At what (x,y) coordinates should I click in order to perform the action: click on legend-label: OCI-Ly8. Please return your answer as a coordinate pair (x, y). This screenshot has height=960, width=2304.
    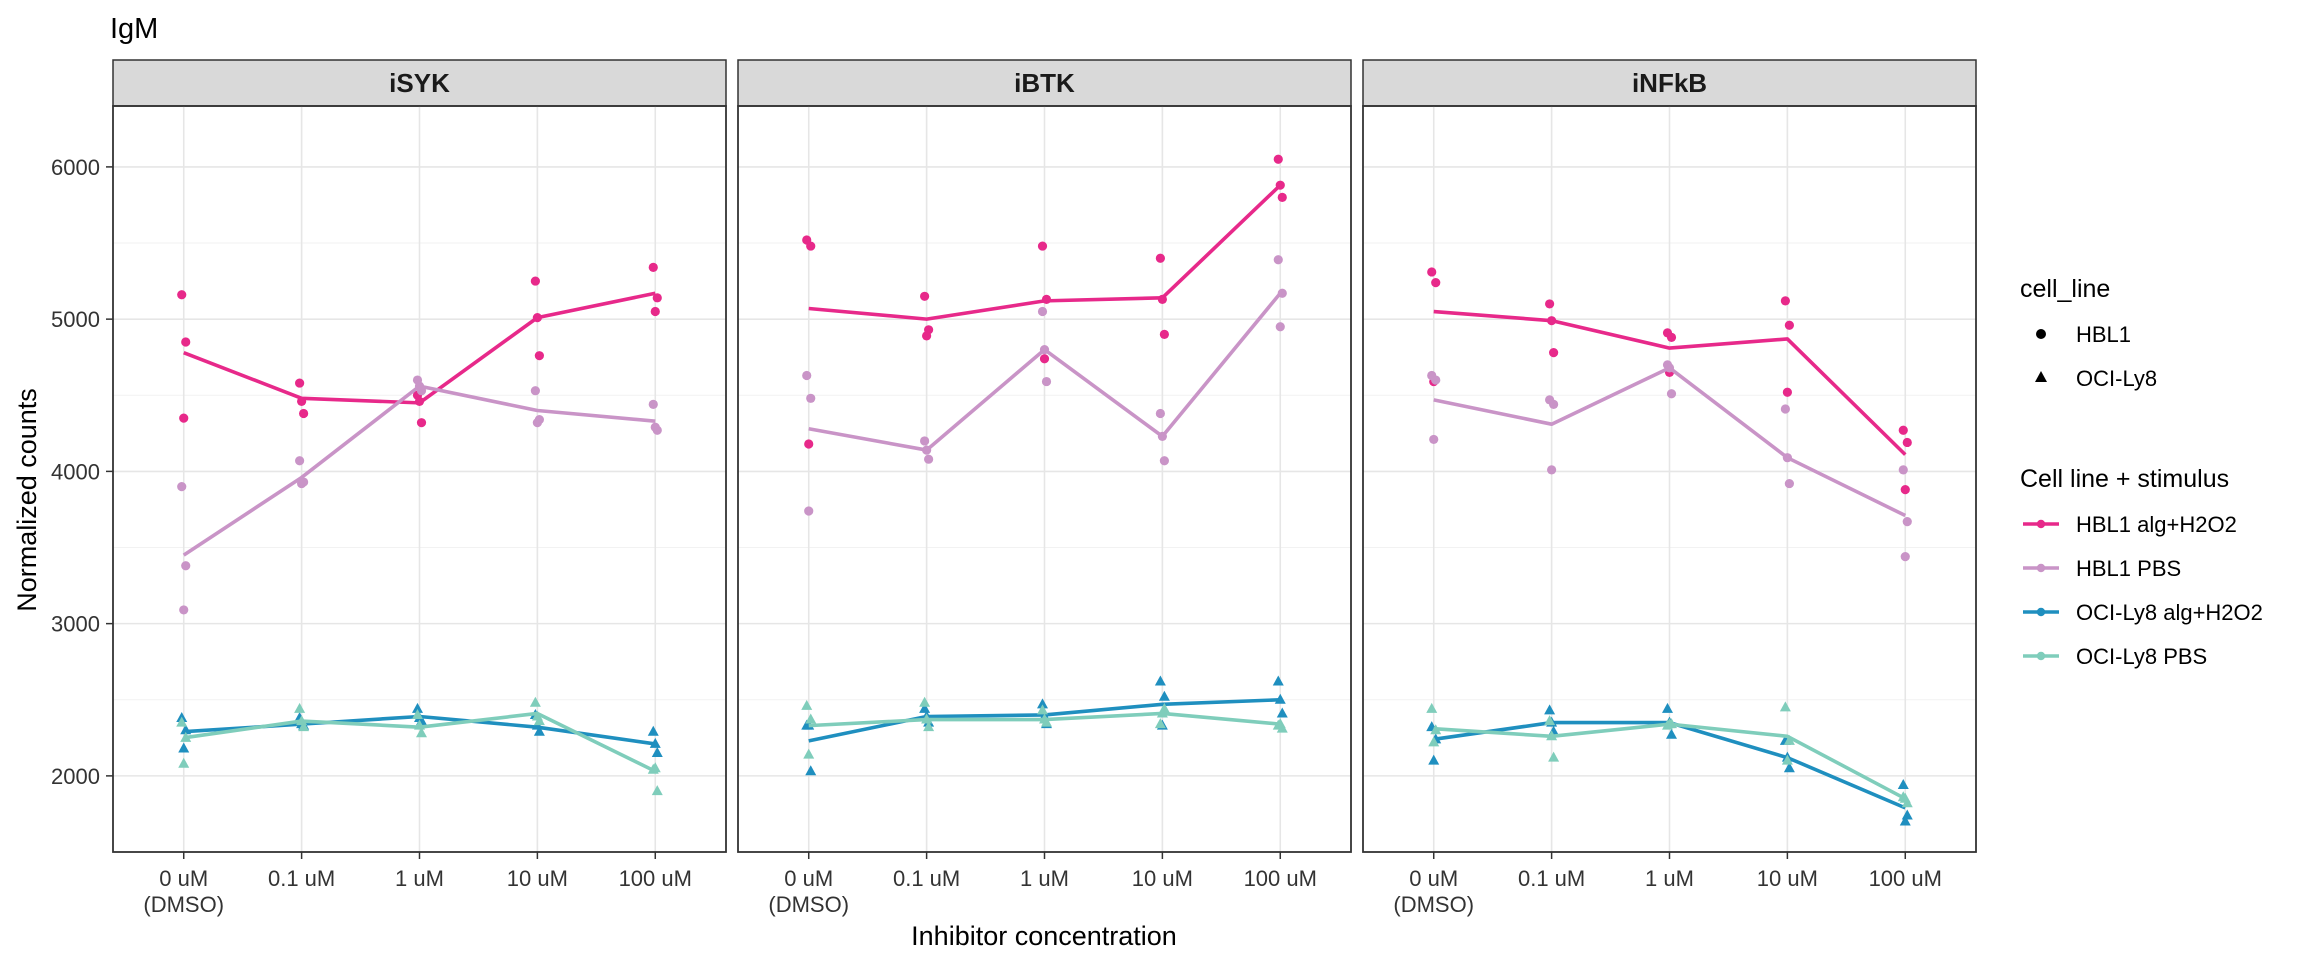
    Looking at the image, I should click on (2116, 378).